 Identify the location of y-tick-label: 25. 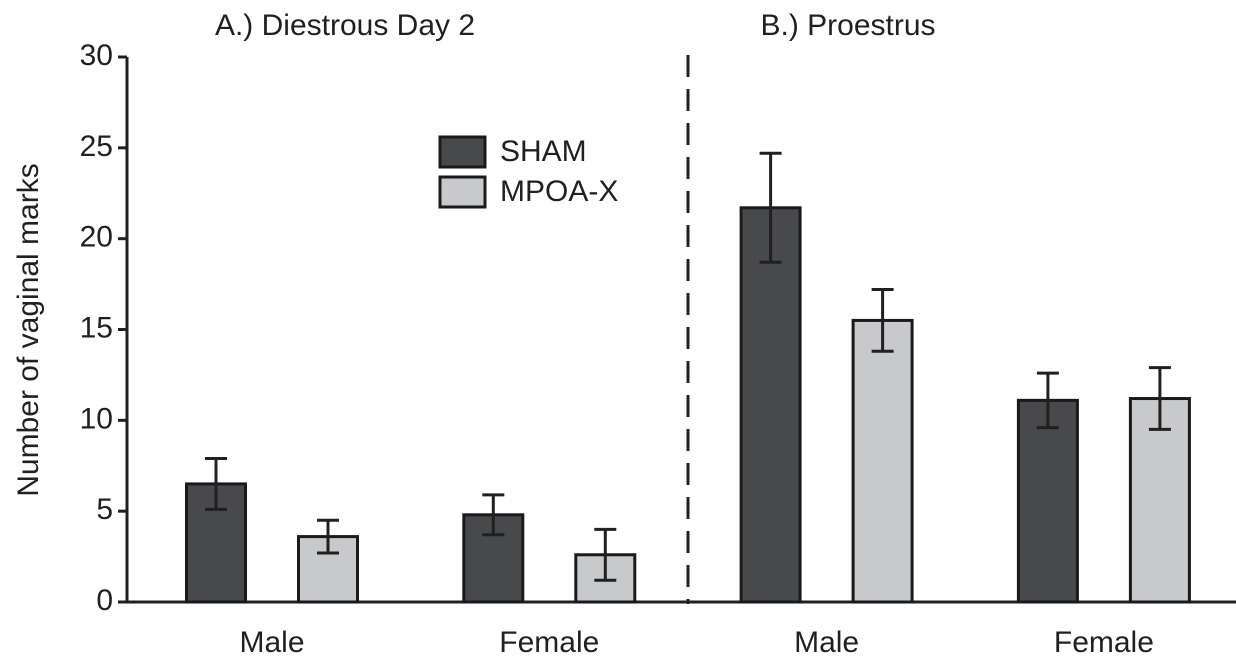
(96, 146).